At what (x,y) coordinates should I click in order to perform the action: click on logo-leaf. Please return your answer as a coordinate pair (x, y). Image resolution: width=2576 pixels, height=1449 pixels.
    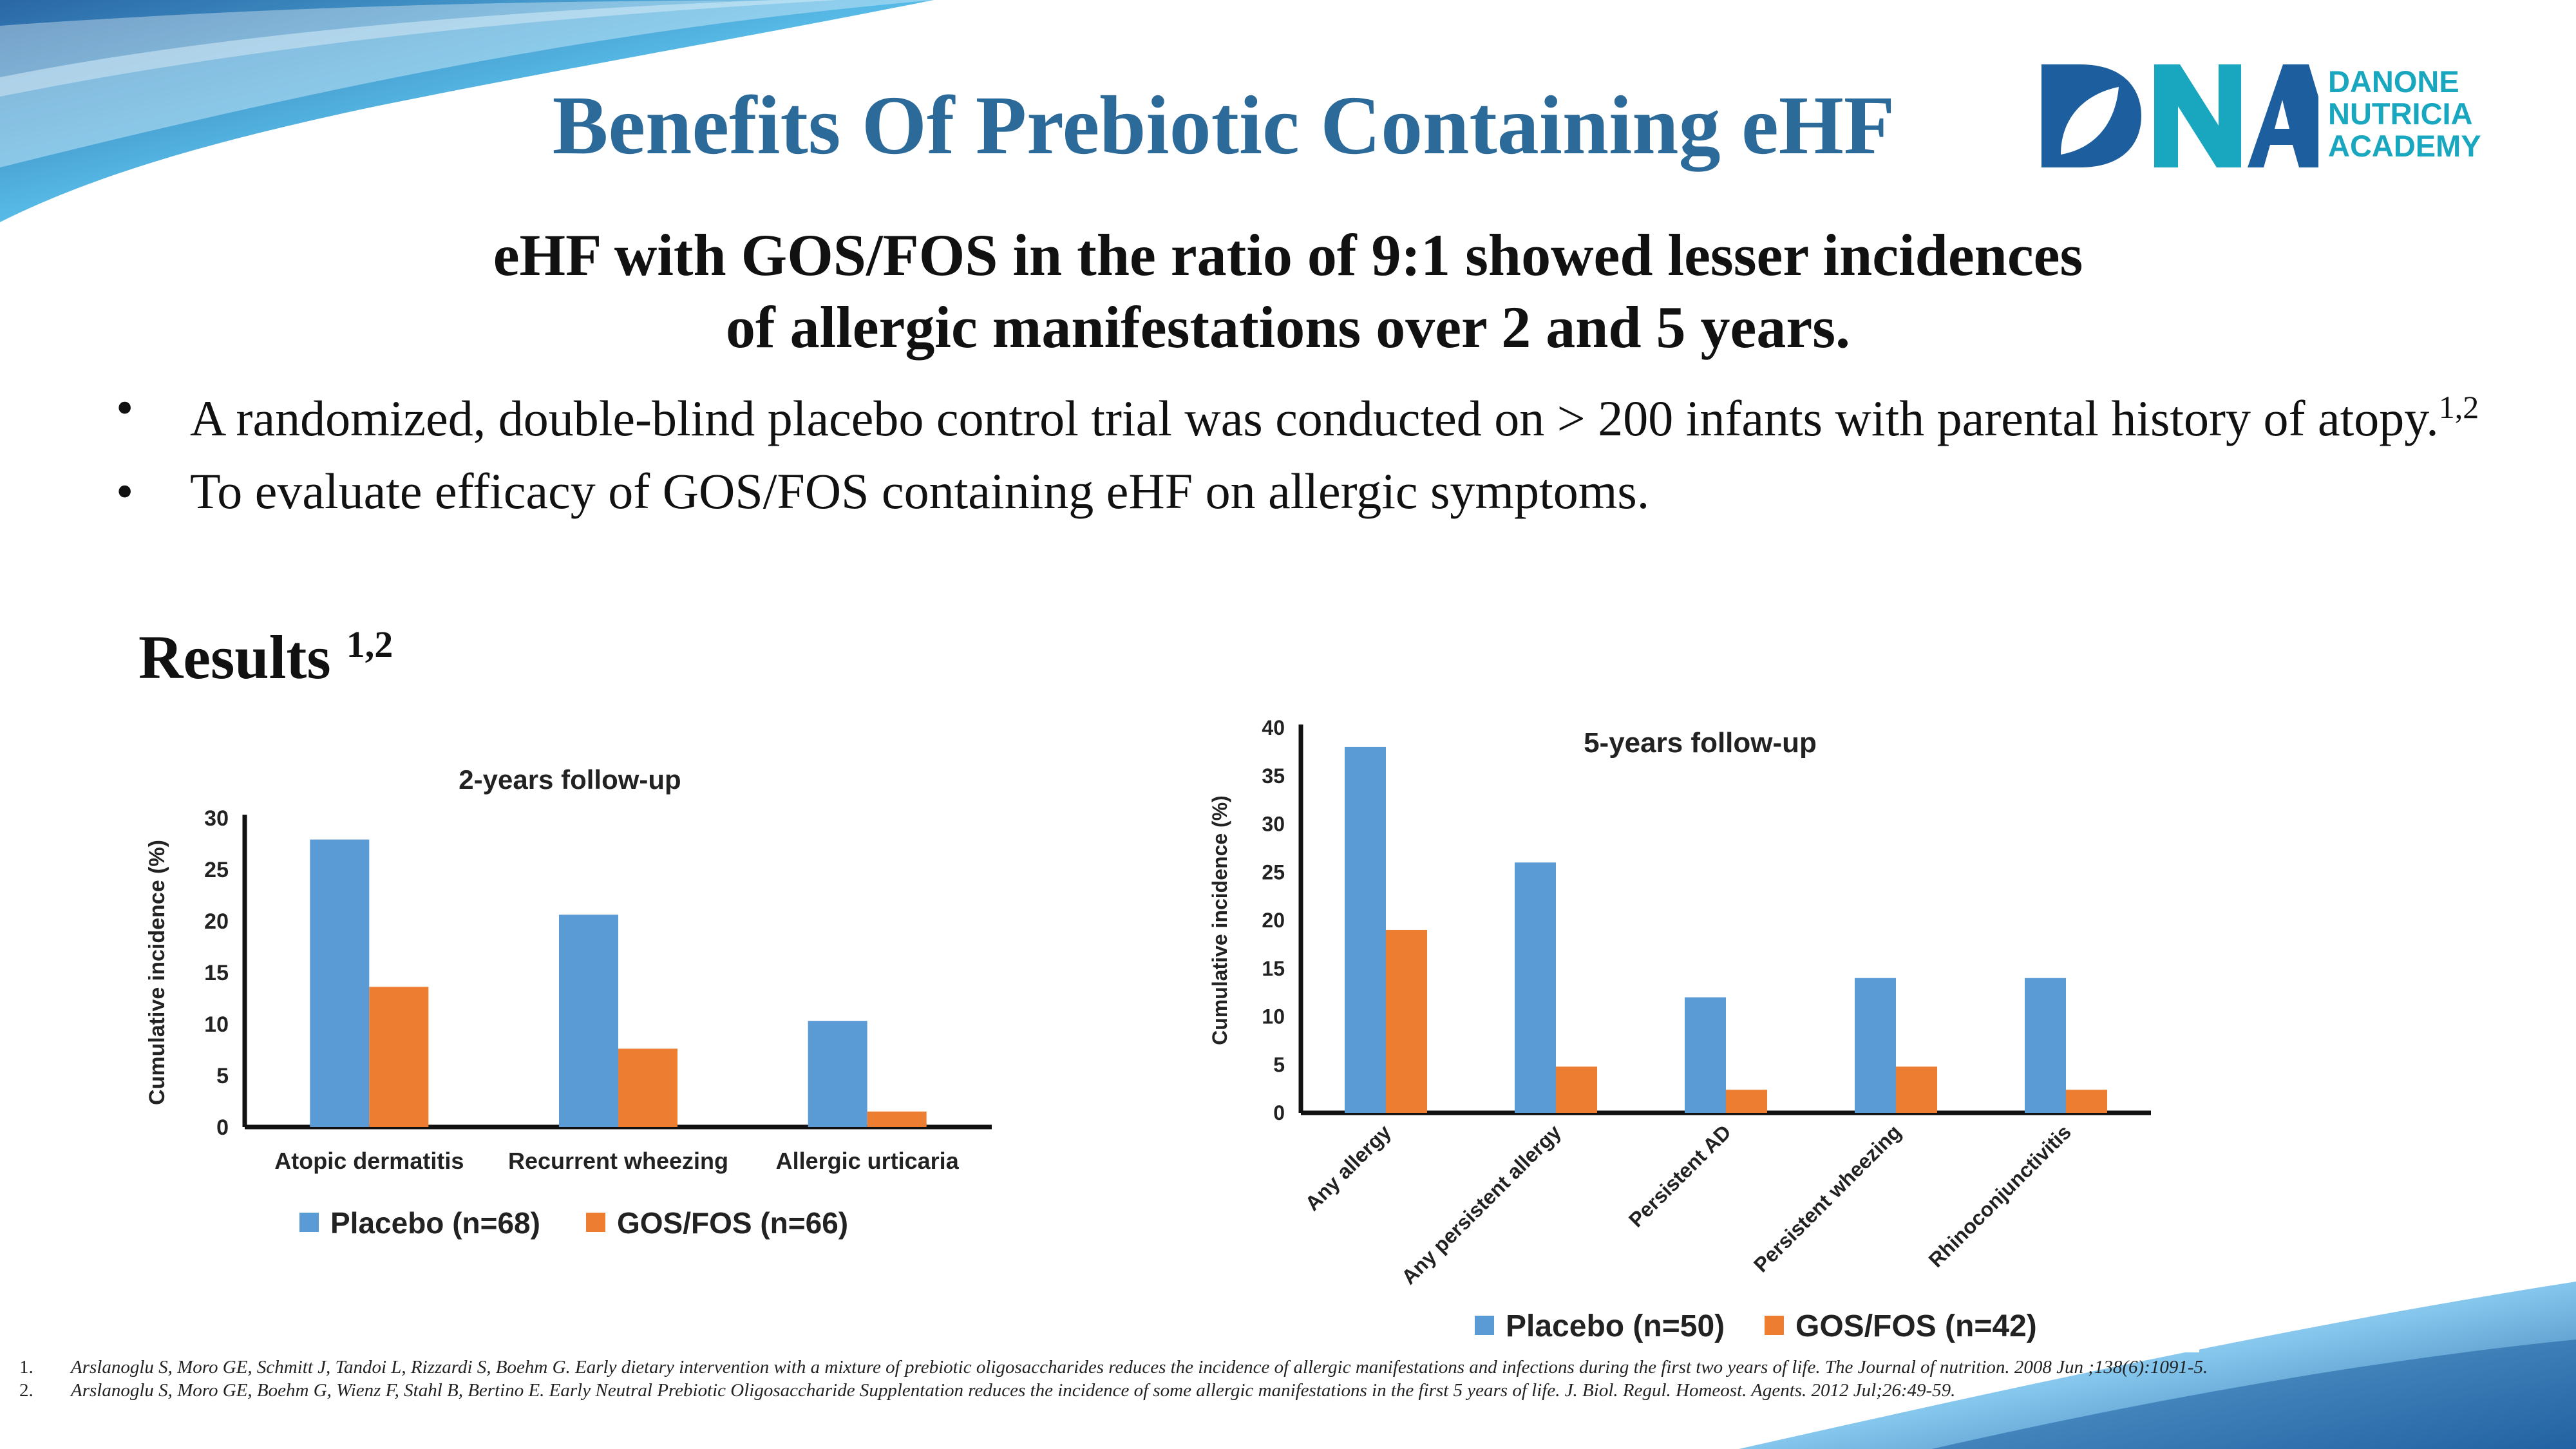
    Looking at the image, I should click on (2090, 121).